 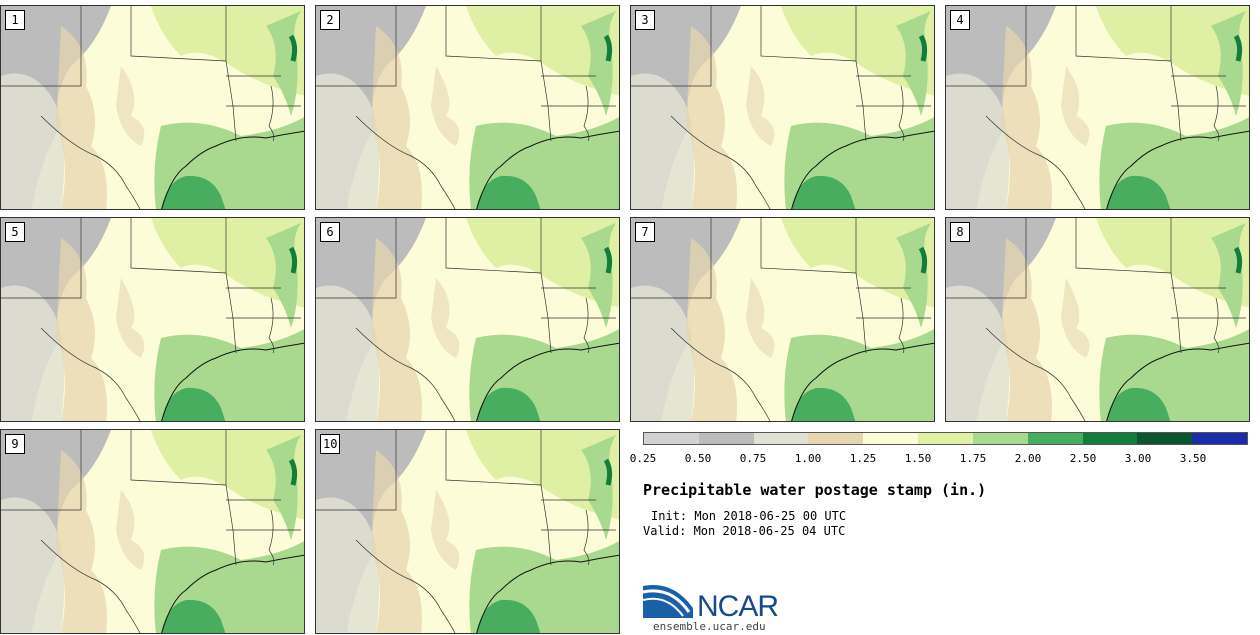 What do you see at coordinates (330, 444) in the screenshot?
I see `member-number: 10` at bounding box center [330, 444].